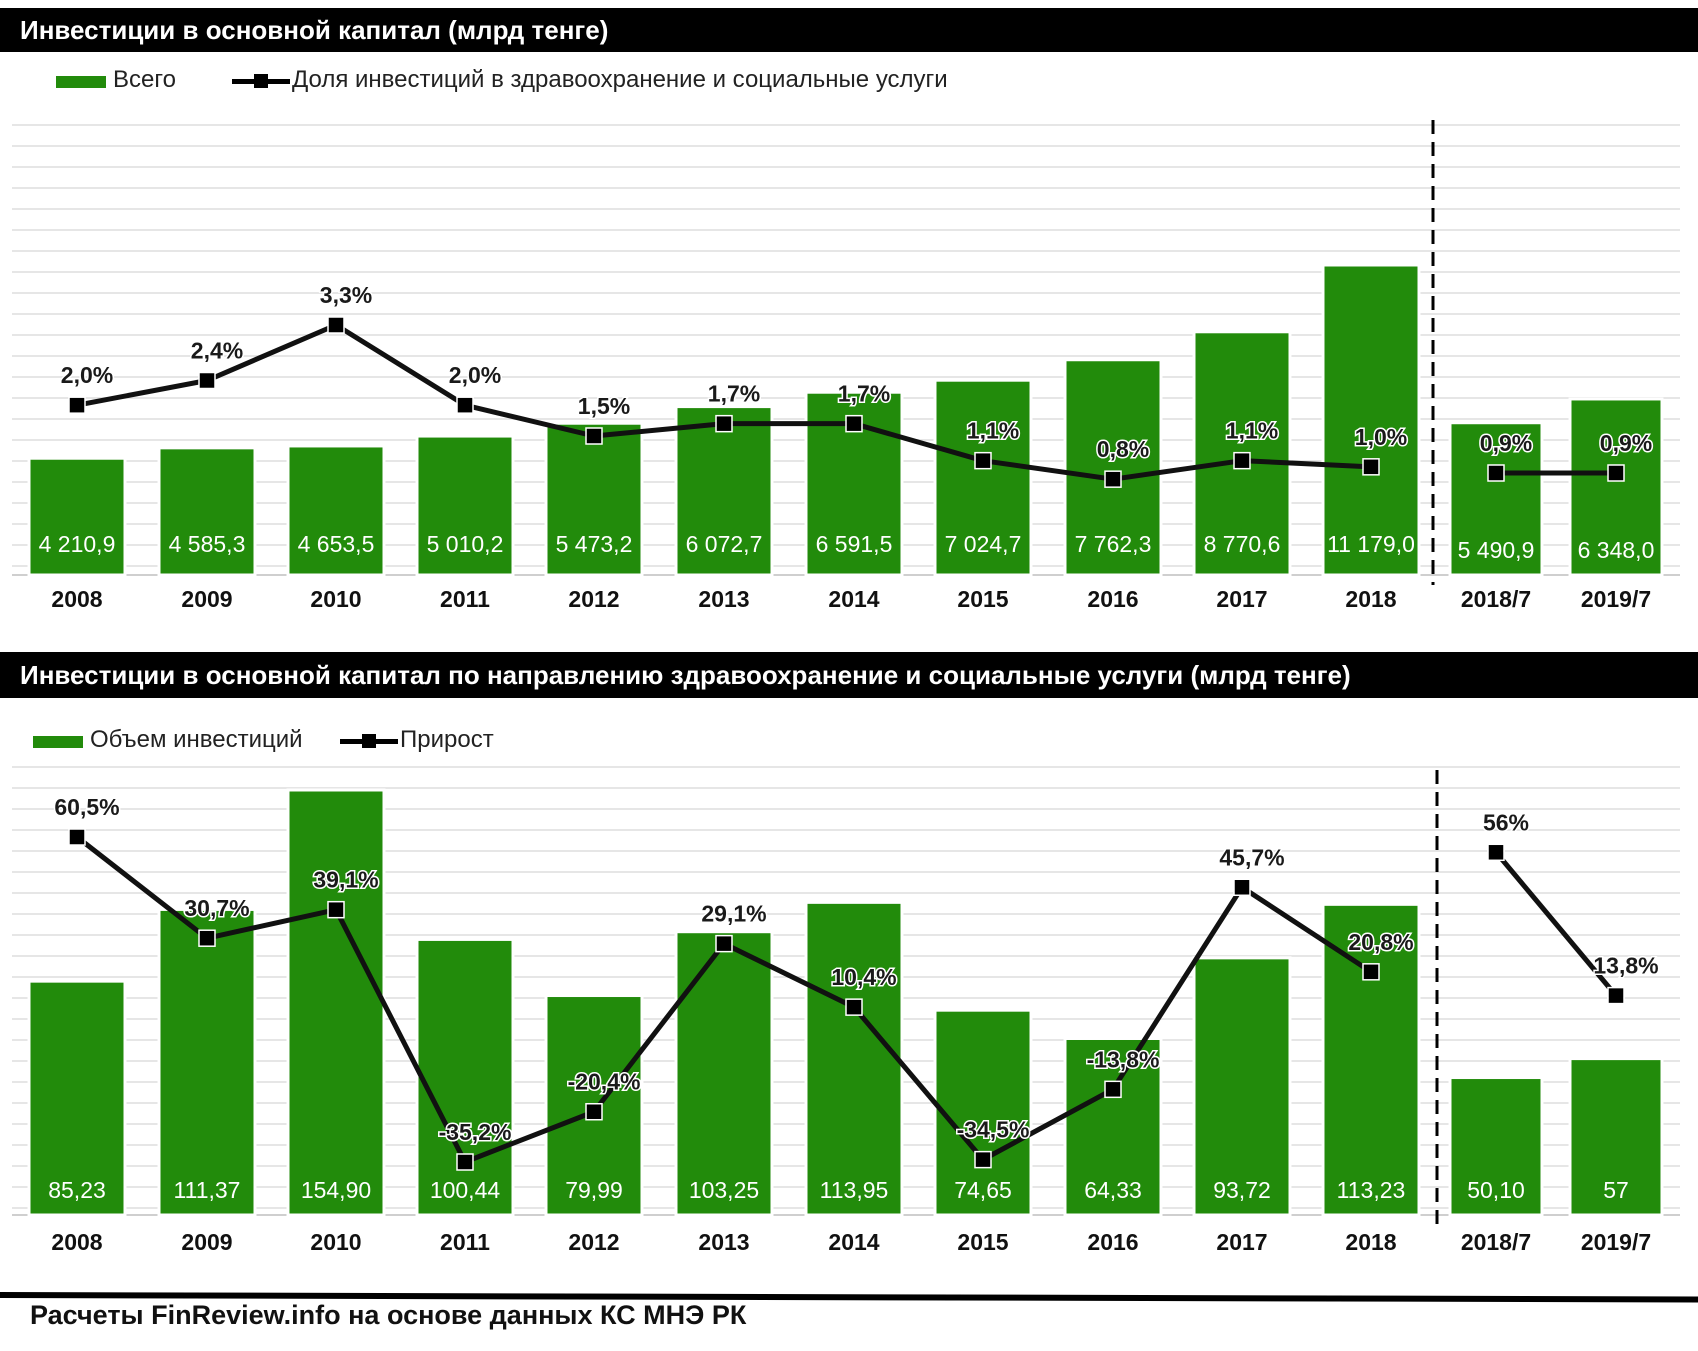 This screenshot has height=1351, width=1698. What do you see at coordinates (1371, 1190) in the screenshot?
I see `bar-value-label: 113,23` at bounding box center [1371, 1190].